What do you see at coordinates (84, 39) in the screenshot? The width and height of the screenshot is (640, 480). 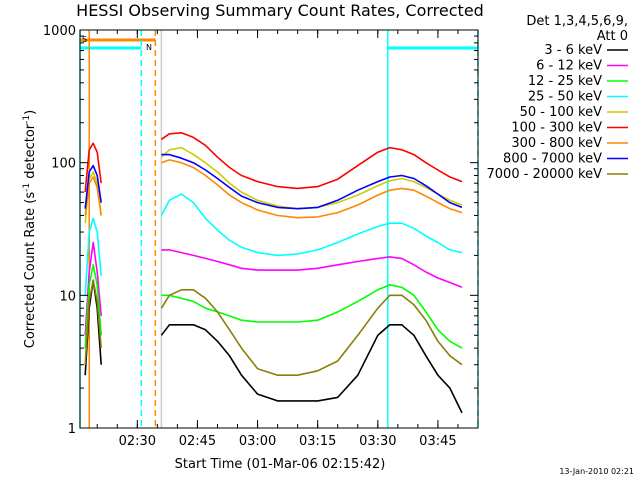 I see `flag-label-s: S` at bounding box center [84, 39].